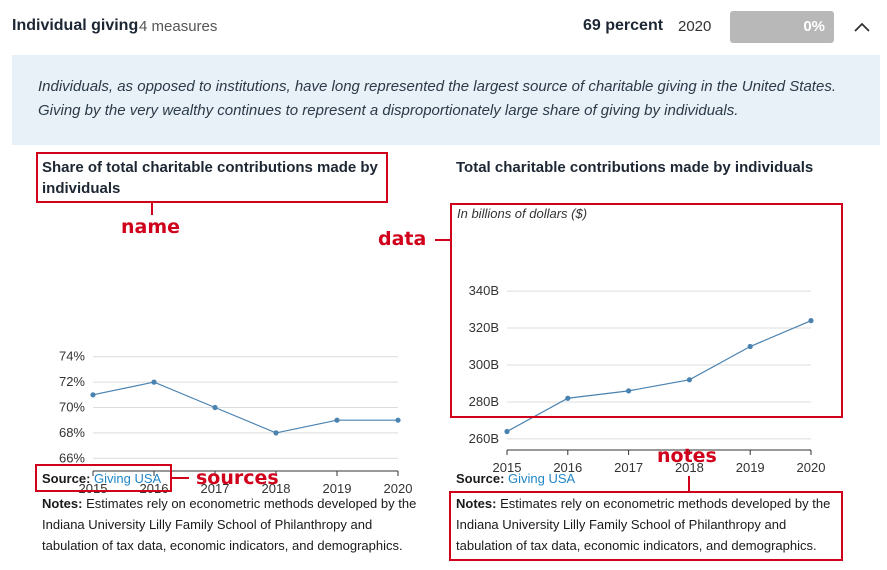 The height and width of the screenshot is (570, 887). I want to click on y-tick-label: 280B, so click(484, 401).